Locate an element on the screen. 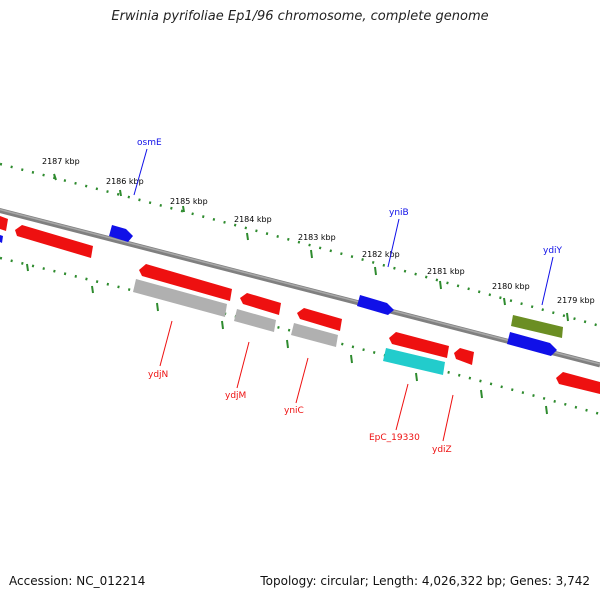  gene-label-ydjm: ydjM is located at coordinates (235, 396).